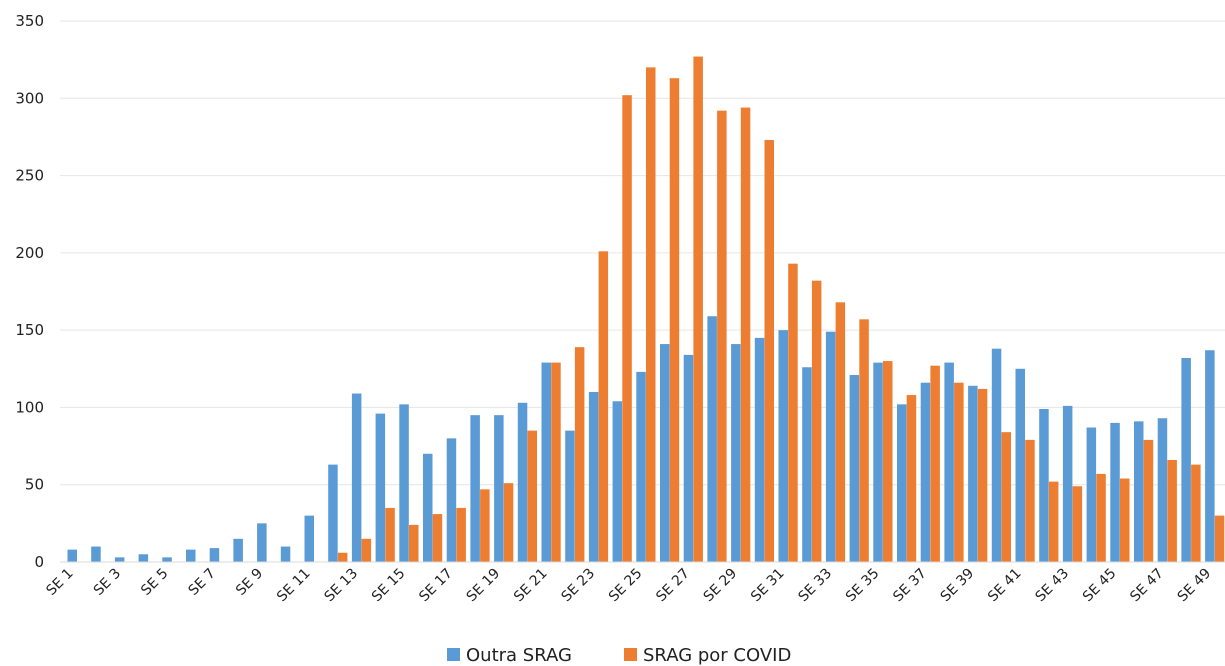  Describe the element at coordinates (389, 586) in the screenshot. I see `x-tick-label: SE 15` at that location.